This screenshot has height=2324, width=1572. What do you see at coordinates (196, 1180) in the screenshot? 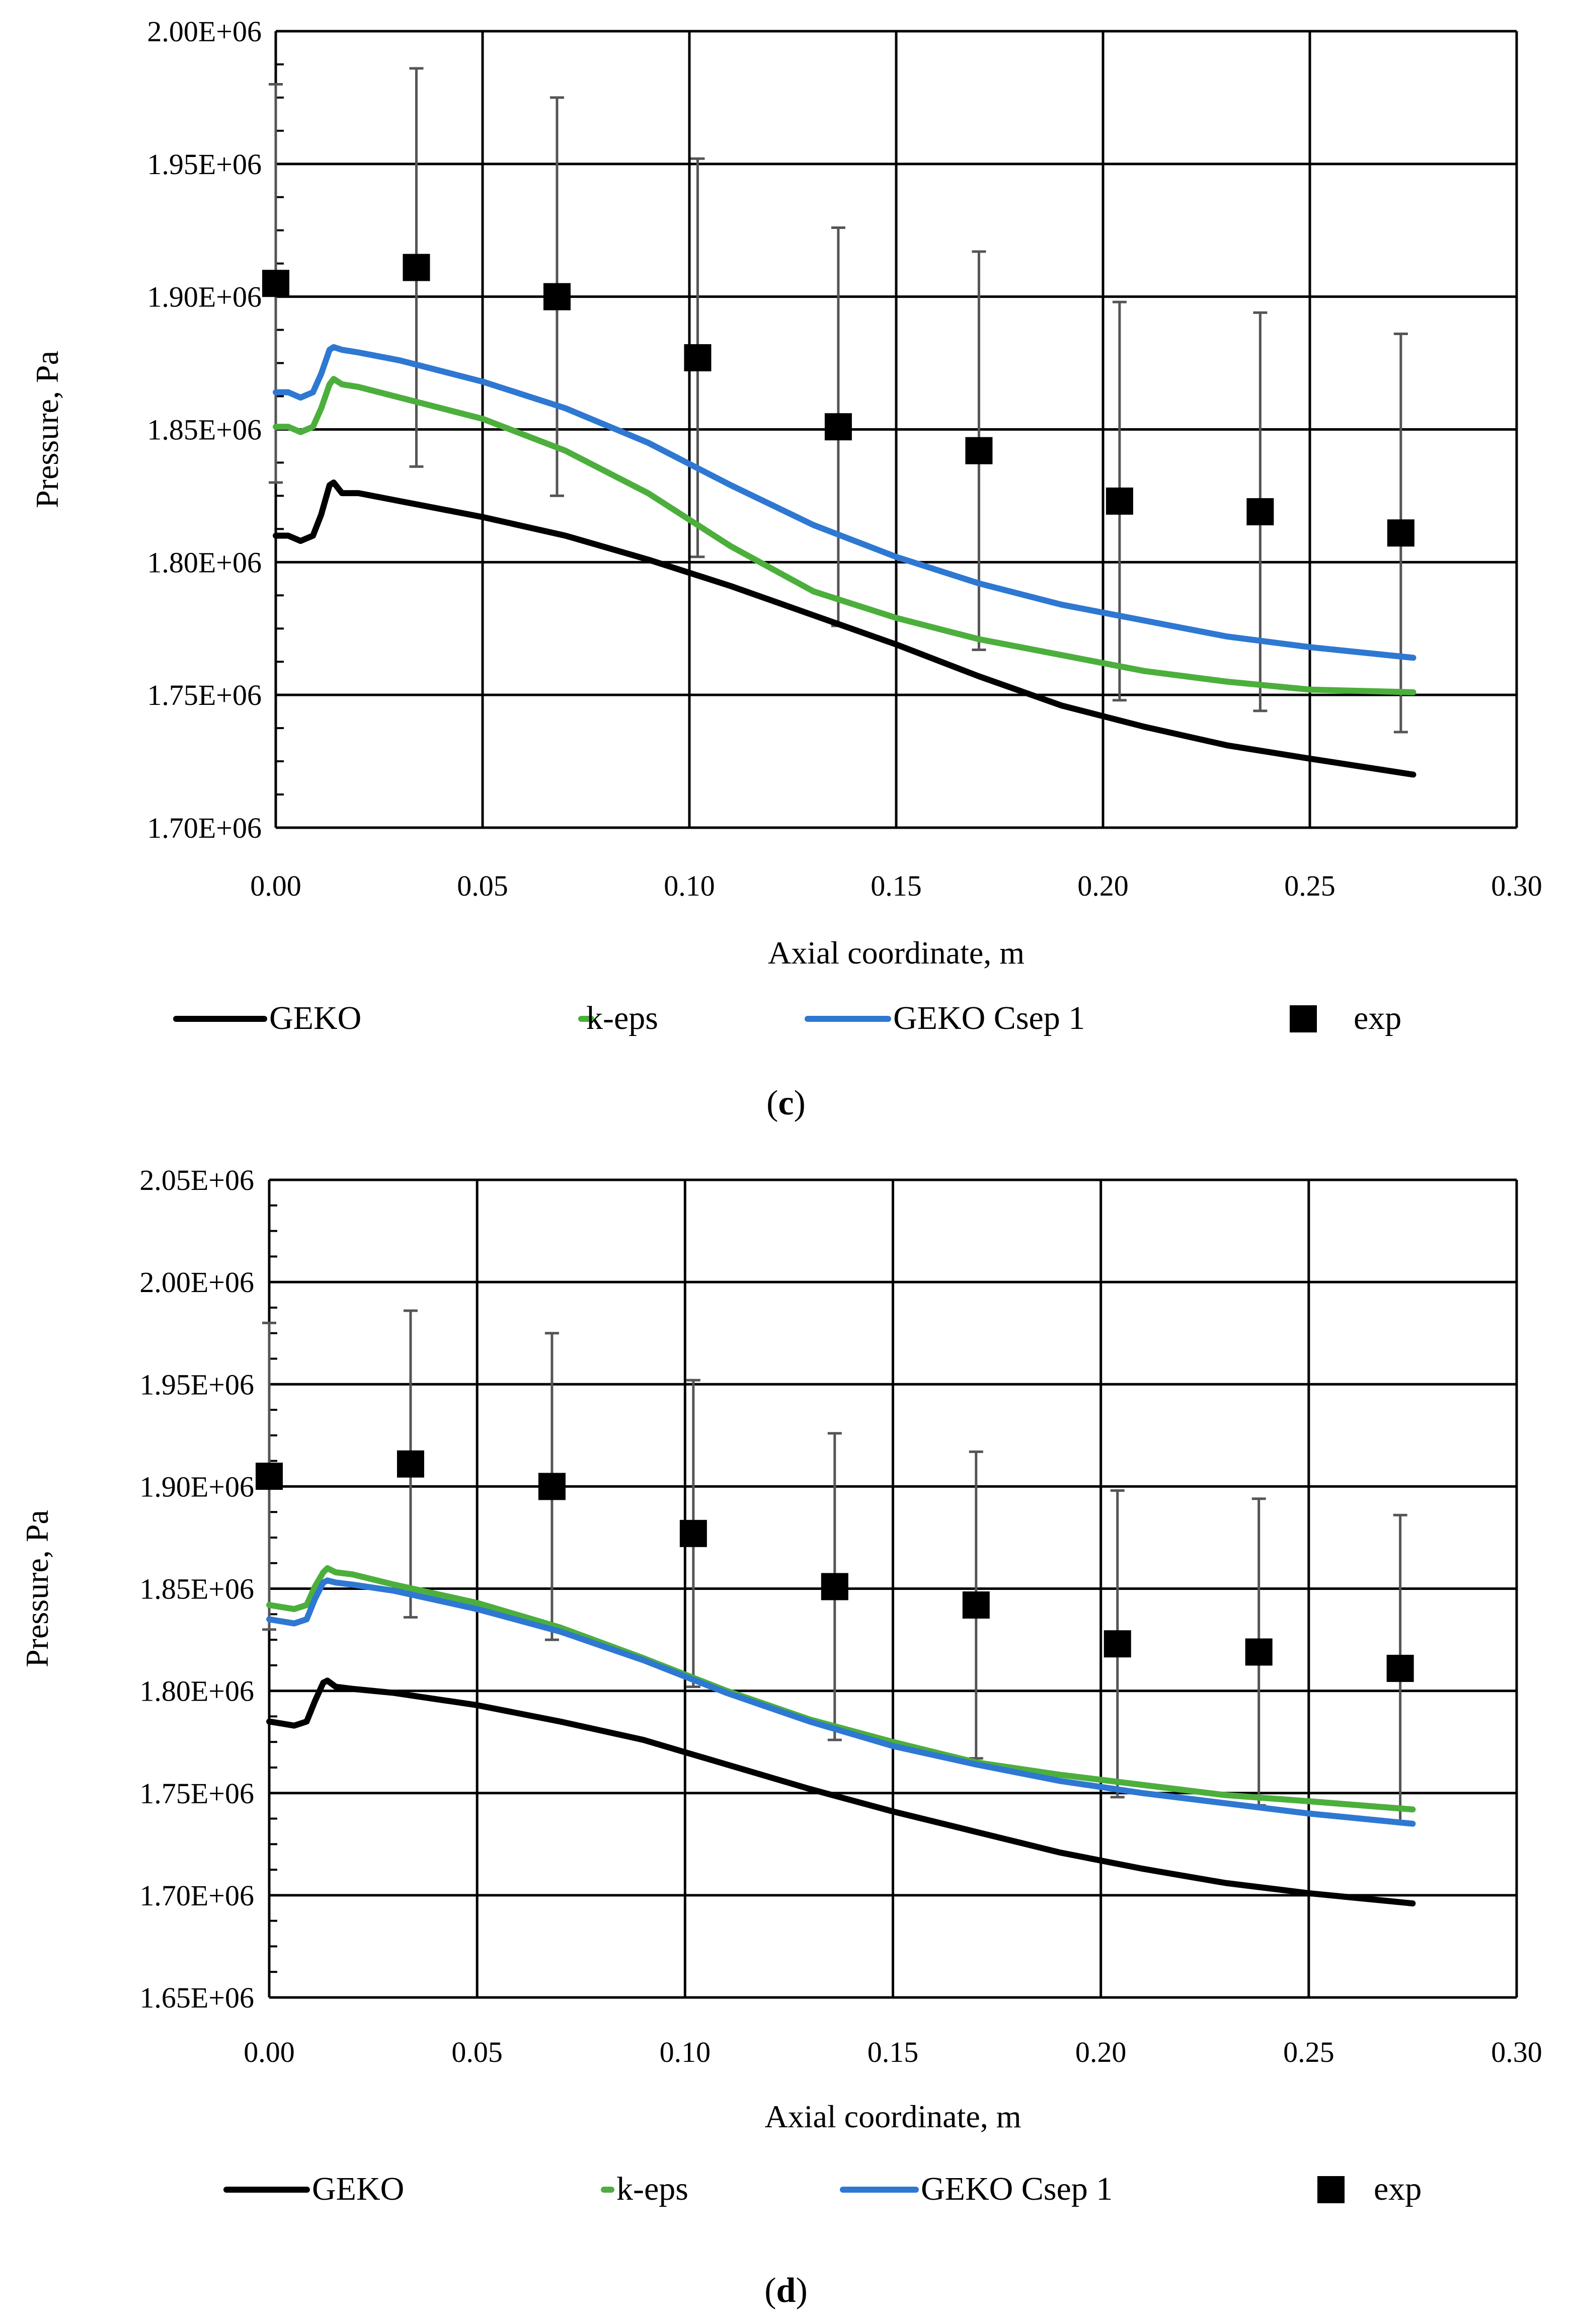
I see `y-tick-label: 2.05E+06` at bounding box center [196, 1180].